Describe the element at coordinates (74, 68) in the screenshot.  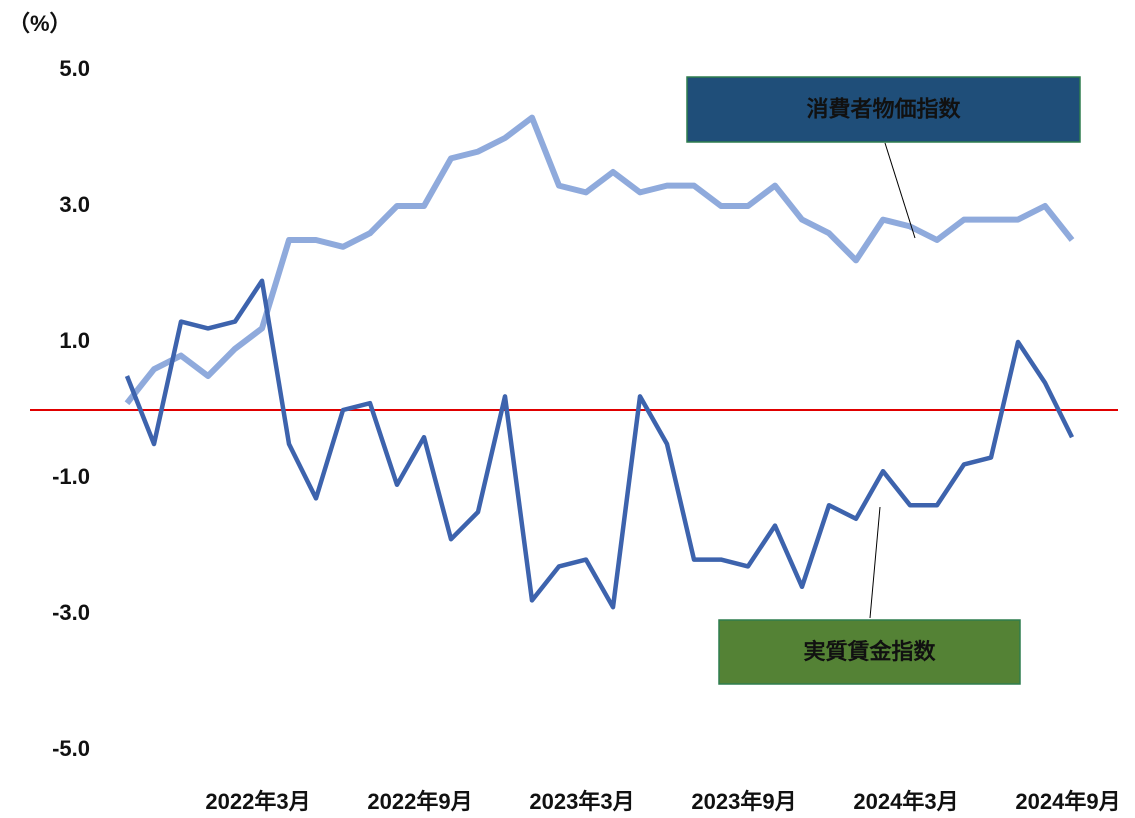
I see `y-tick-label: 5.0` at that location.